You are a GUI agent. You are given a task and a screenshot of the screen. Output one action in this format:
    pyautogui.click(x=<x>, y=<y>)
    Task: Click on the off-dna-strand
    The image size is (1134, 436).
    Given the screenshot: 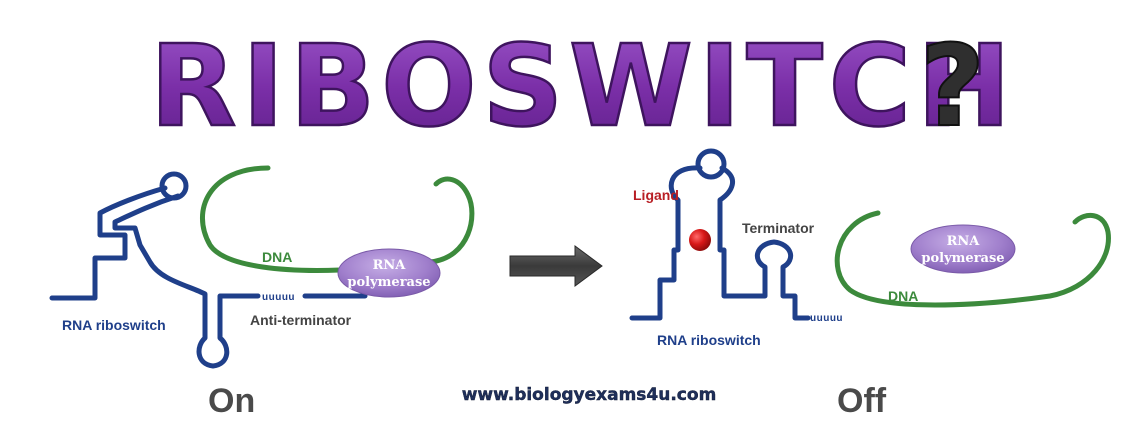 What is the action you would take?
    pyautogui.click(x=972, y=259)
    